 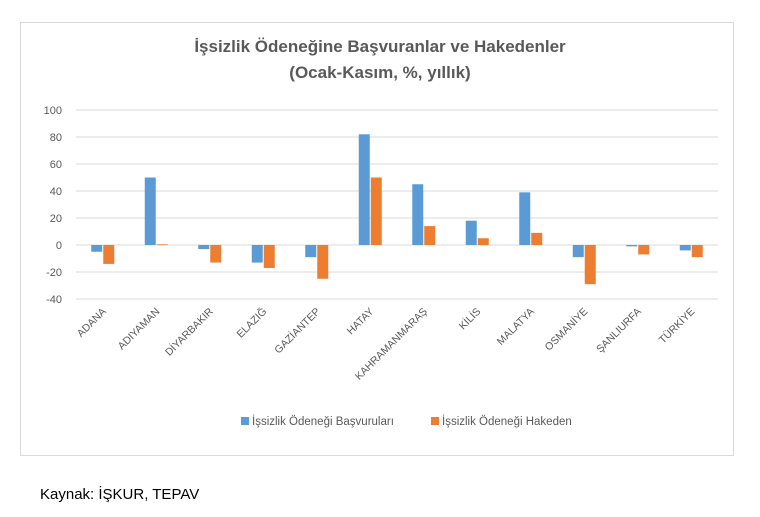 I want to click on x-tick-label: HATAY, so click(x=361, y=322).